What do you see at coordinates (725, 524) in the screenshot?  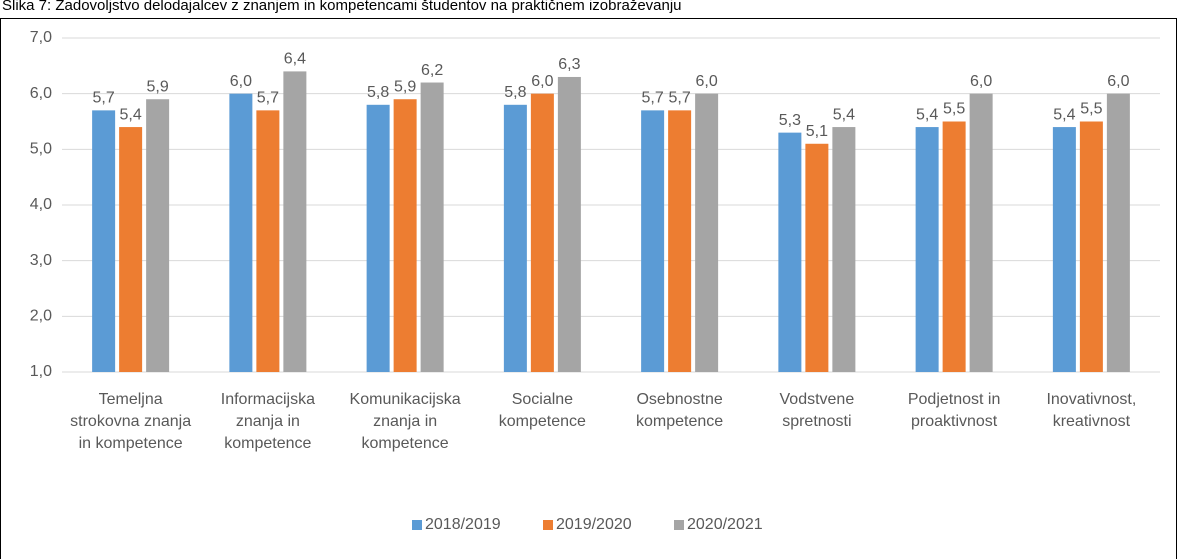 I see `legend-label: 2020/2021` at bounding box center [725, 524].